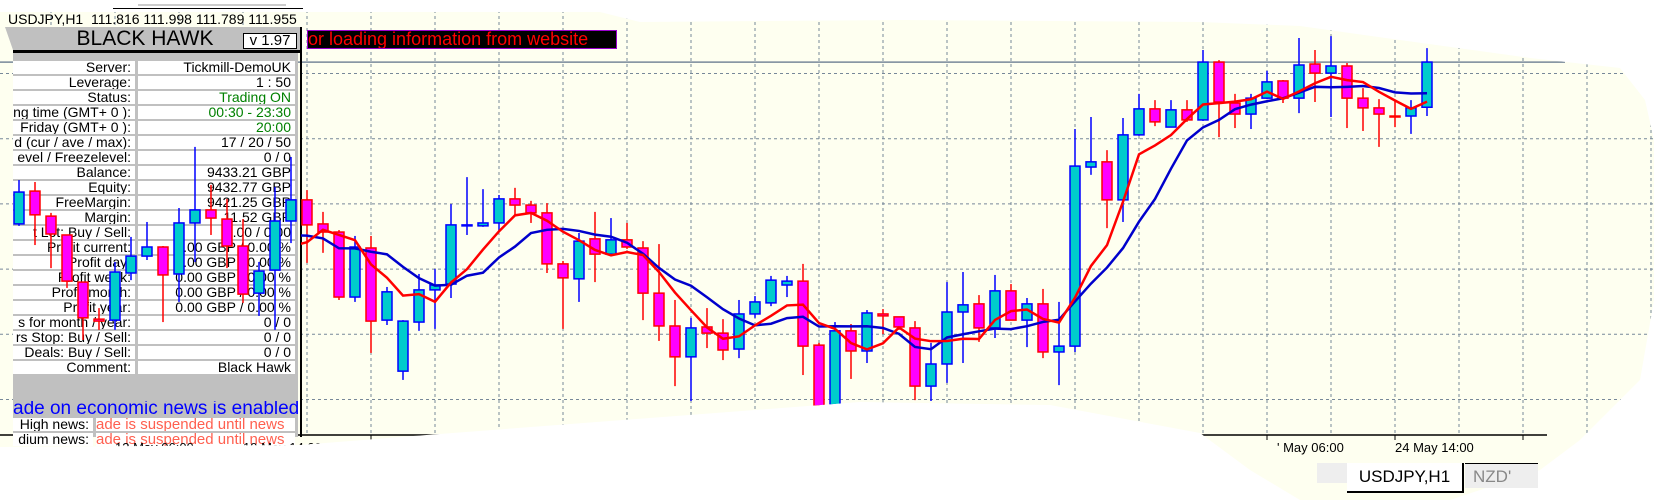 This screenshot has height=503, width=1654. I want to click on panel-row: Balance: 9433.21 GBP, so click(154, 172).